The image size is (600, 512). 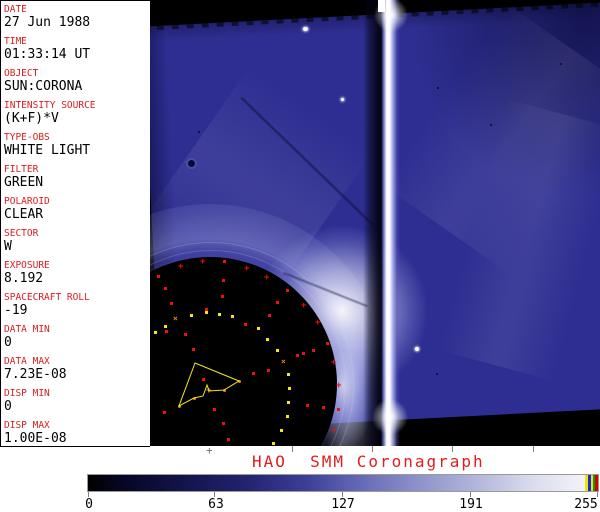 I want to click on colorbar-saturation-stripes, so click(x=591, y=483).